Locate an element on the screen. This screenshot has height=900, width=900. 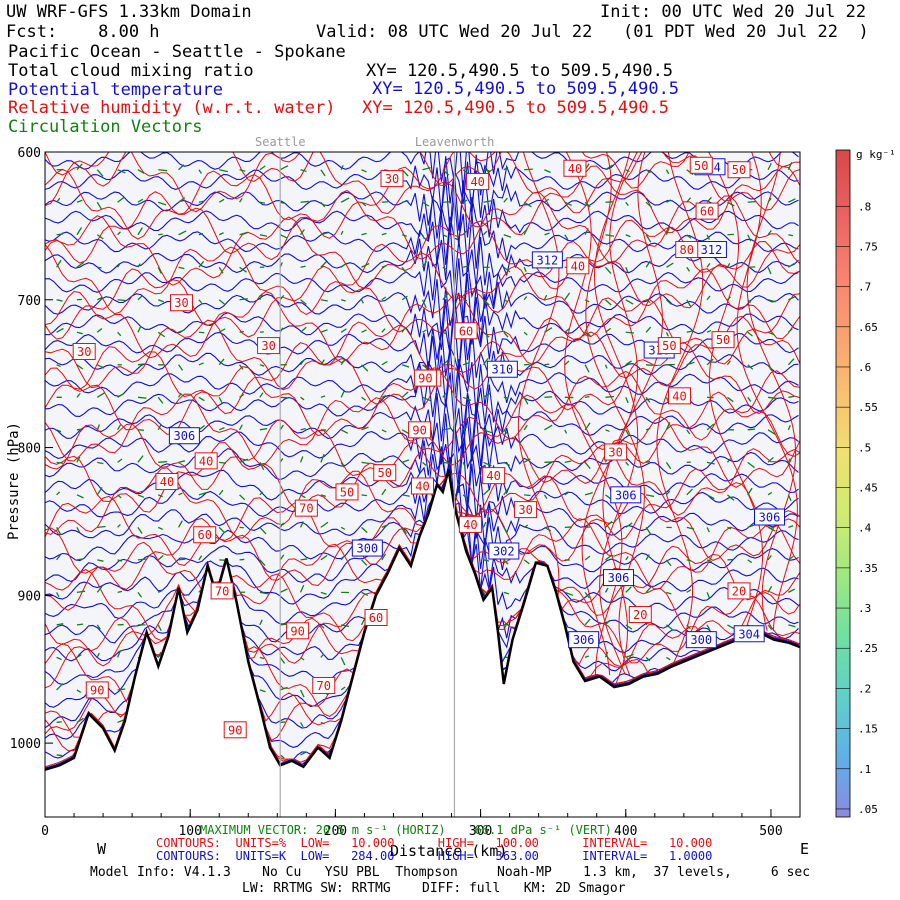
rh-label: 70 is located at coordinates (306, 509).